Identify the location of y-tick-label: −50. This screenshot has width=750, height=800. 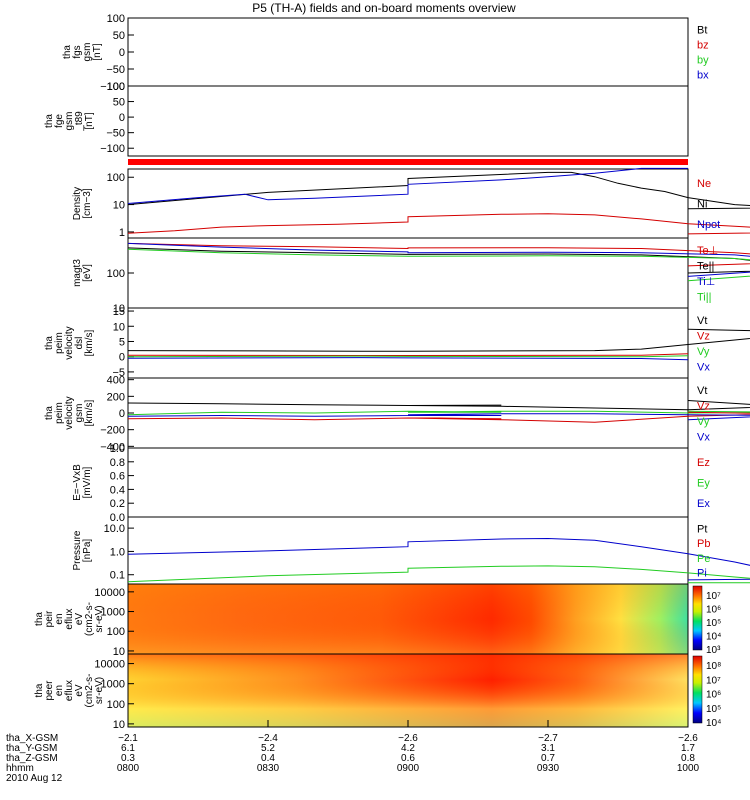
(115, 134).